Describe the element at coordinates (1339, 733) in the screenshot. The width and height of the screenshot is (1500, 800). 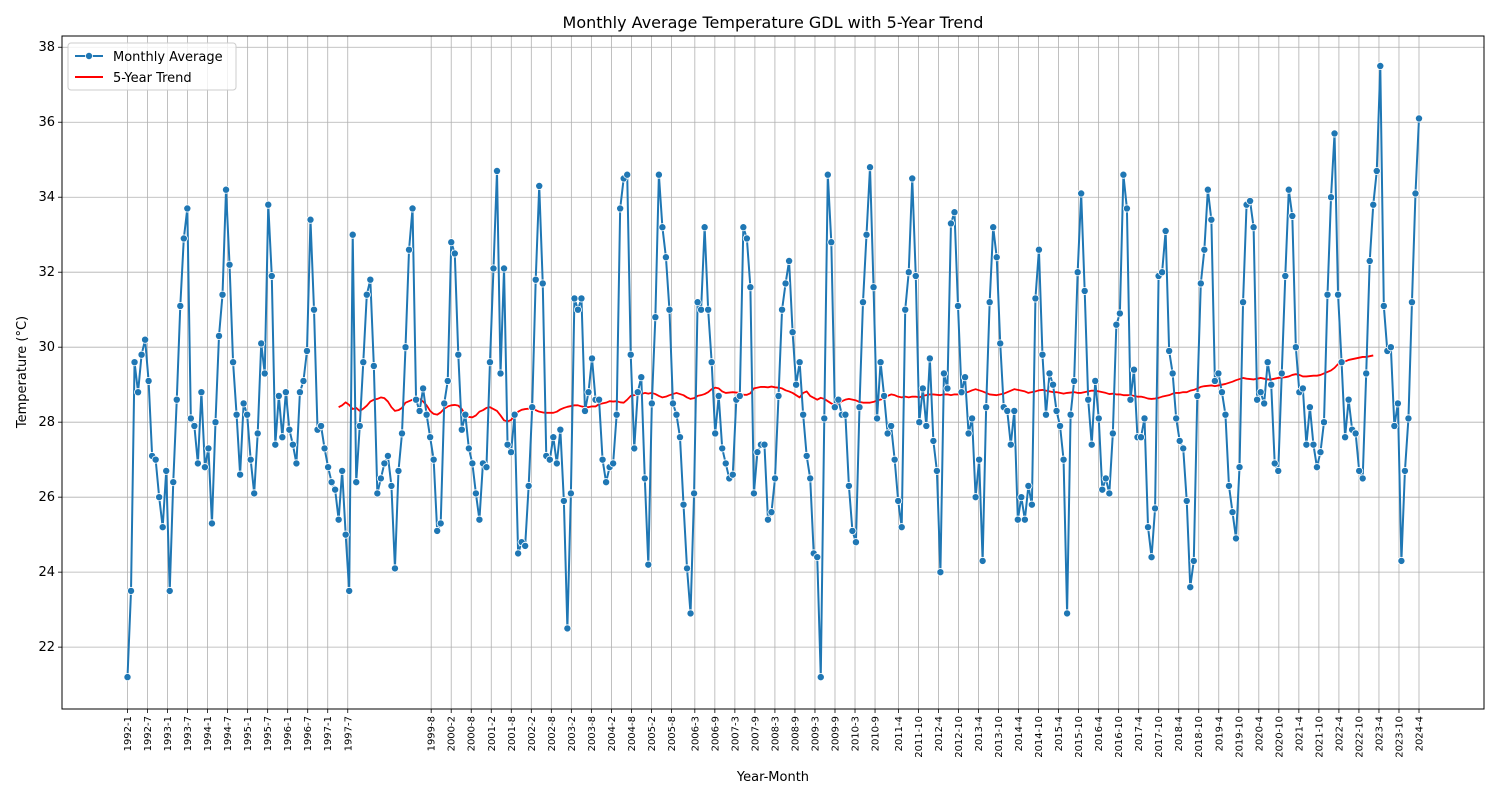
I see `x-tick-label: 2022-4` at that location.